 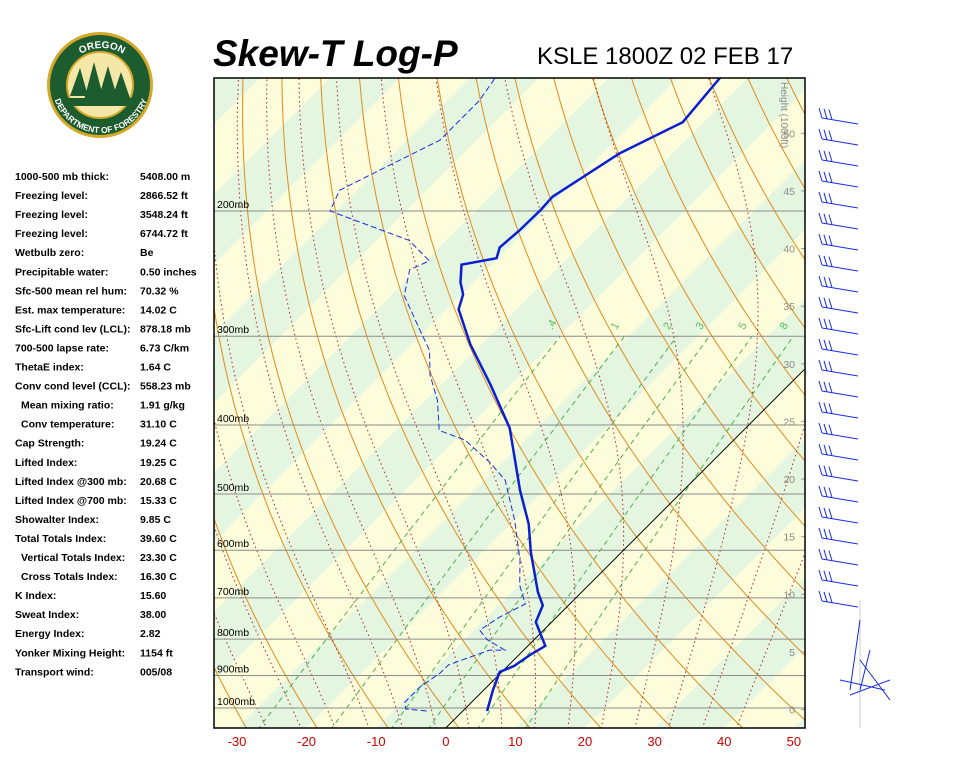 What do you see at coordinates (147, 253) in the screenshot?
I see `index-value: Be` at bounding box center [147, 253].